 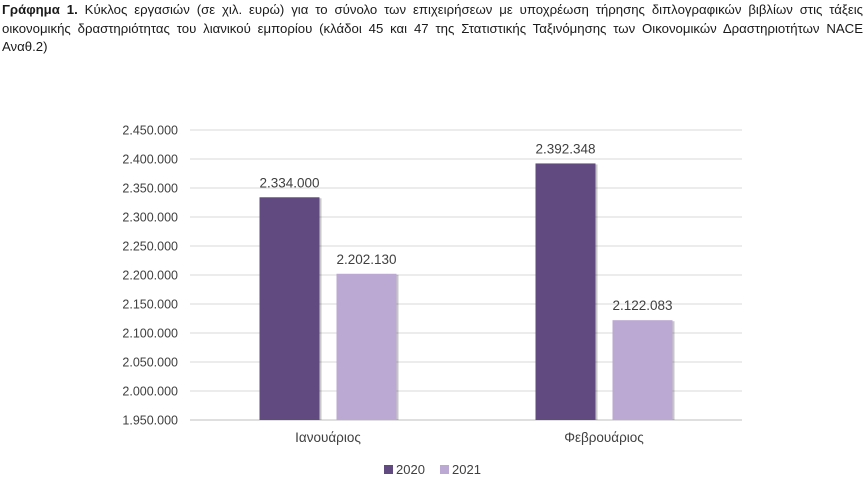 What do you see at coordinates (289, 182) in the screenshot?
I see `data-label: 2.334.000` at bounding box center [289, 182].